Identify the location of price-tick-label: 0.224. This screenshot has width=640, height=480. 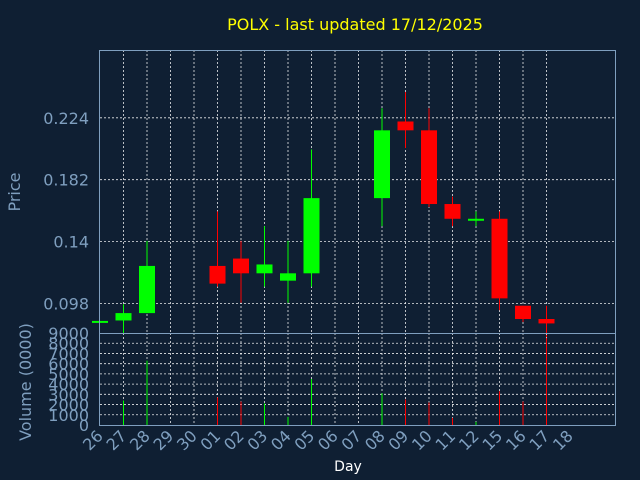
(66, 118).